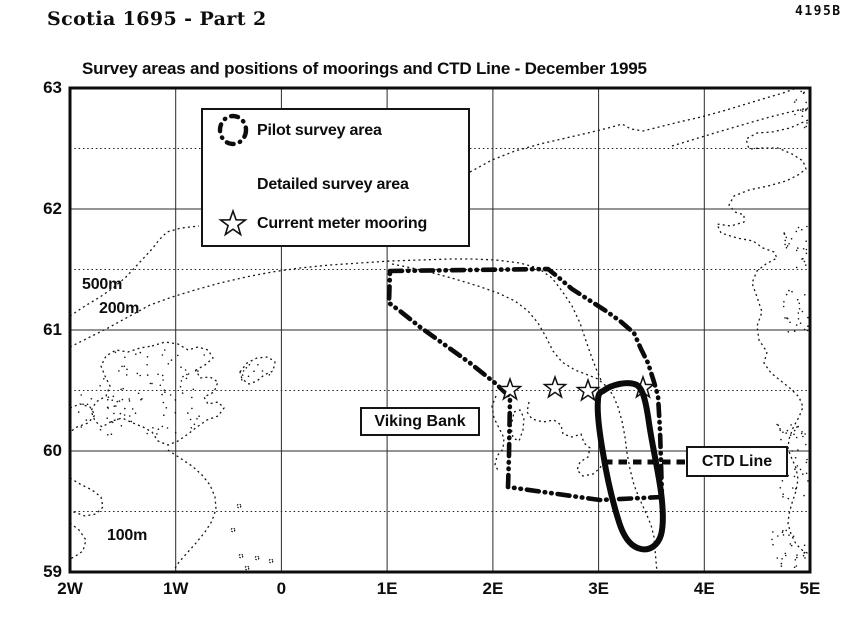 The height and width of the screenshot is (623, 864). What do you see at coordinates (281, 588) in the screenshot?
I see `x-tick-label: 0` at bounding box center [281, 588].